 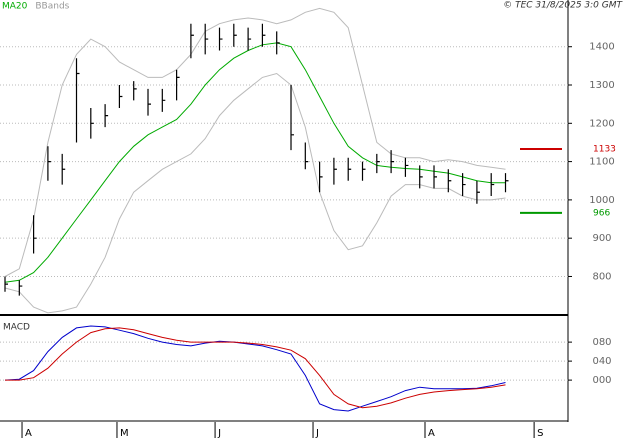 What do you see at coordinates (601, 162) in the screenshot?
I see `y-tick-label: 1100` at bounding box center [601, 162].